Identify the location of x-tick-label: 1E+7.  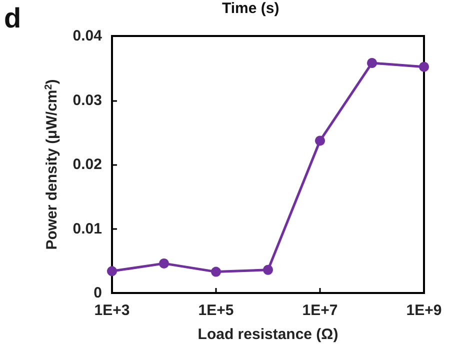
(320, 310).